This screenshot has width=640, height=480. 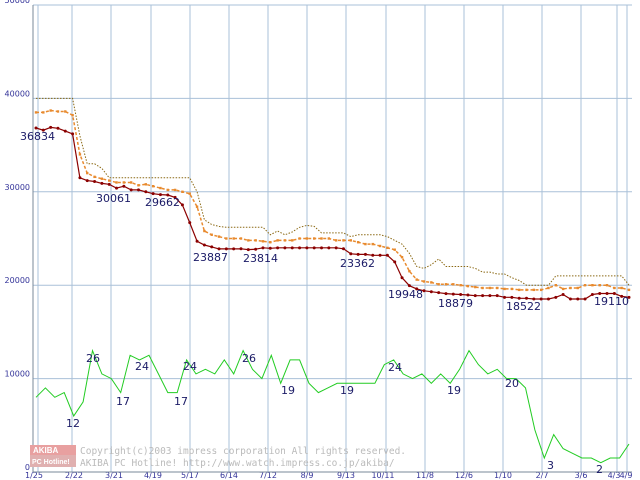 What do you see at coordinates (51, 462) in the screenshot?
I see `logo-bottom-text: PC Hotline!` at bounding box center [51, 462].